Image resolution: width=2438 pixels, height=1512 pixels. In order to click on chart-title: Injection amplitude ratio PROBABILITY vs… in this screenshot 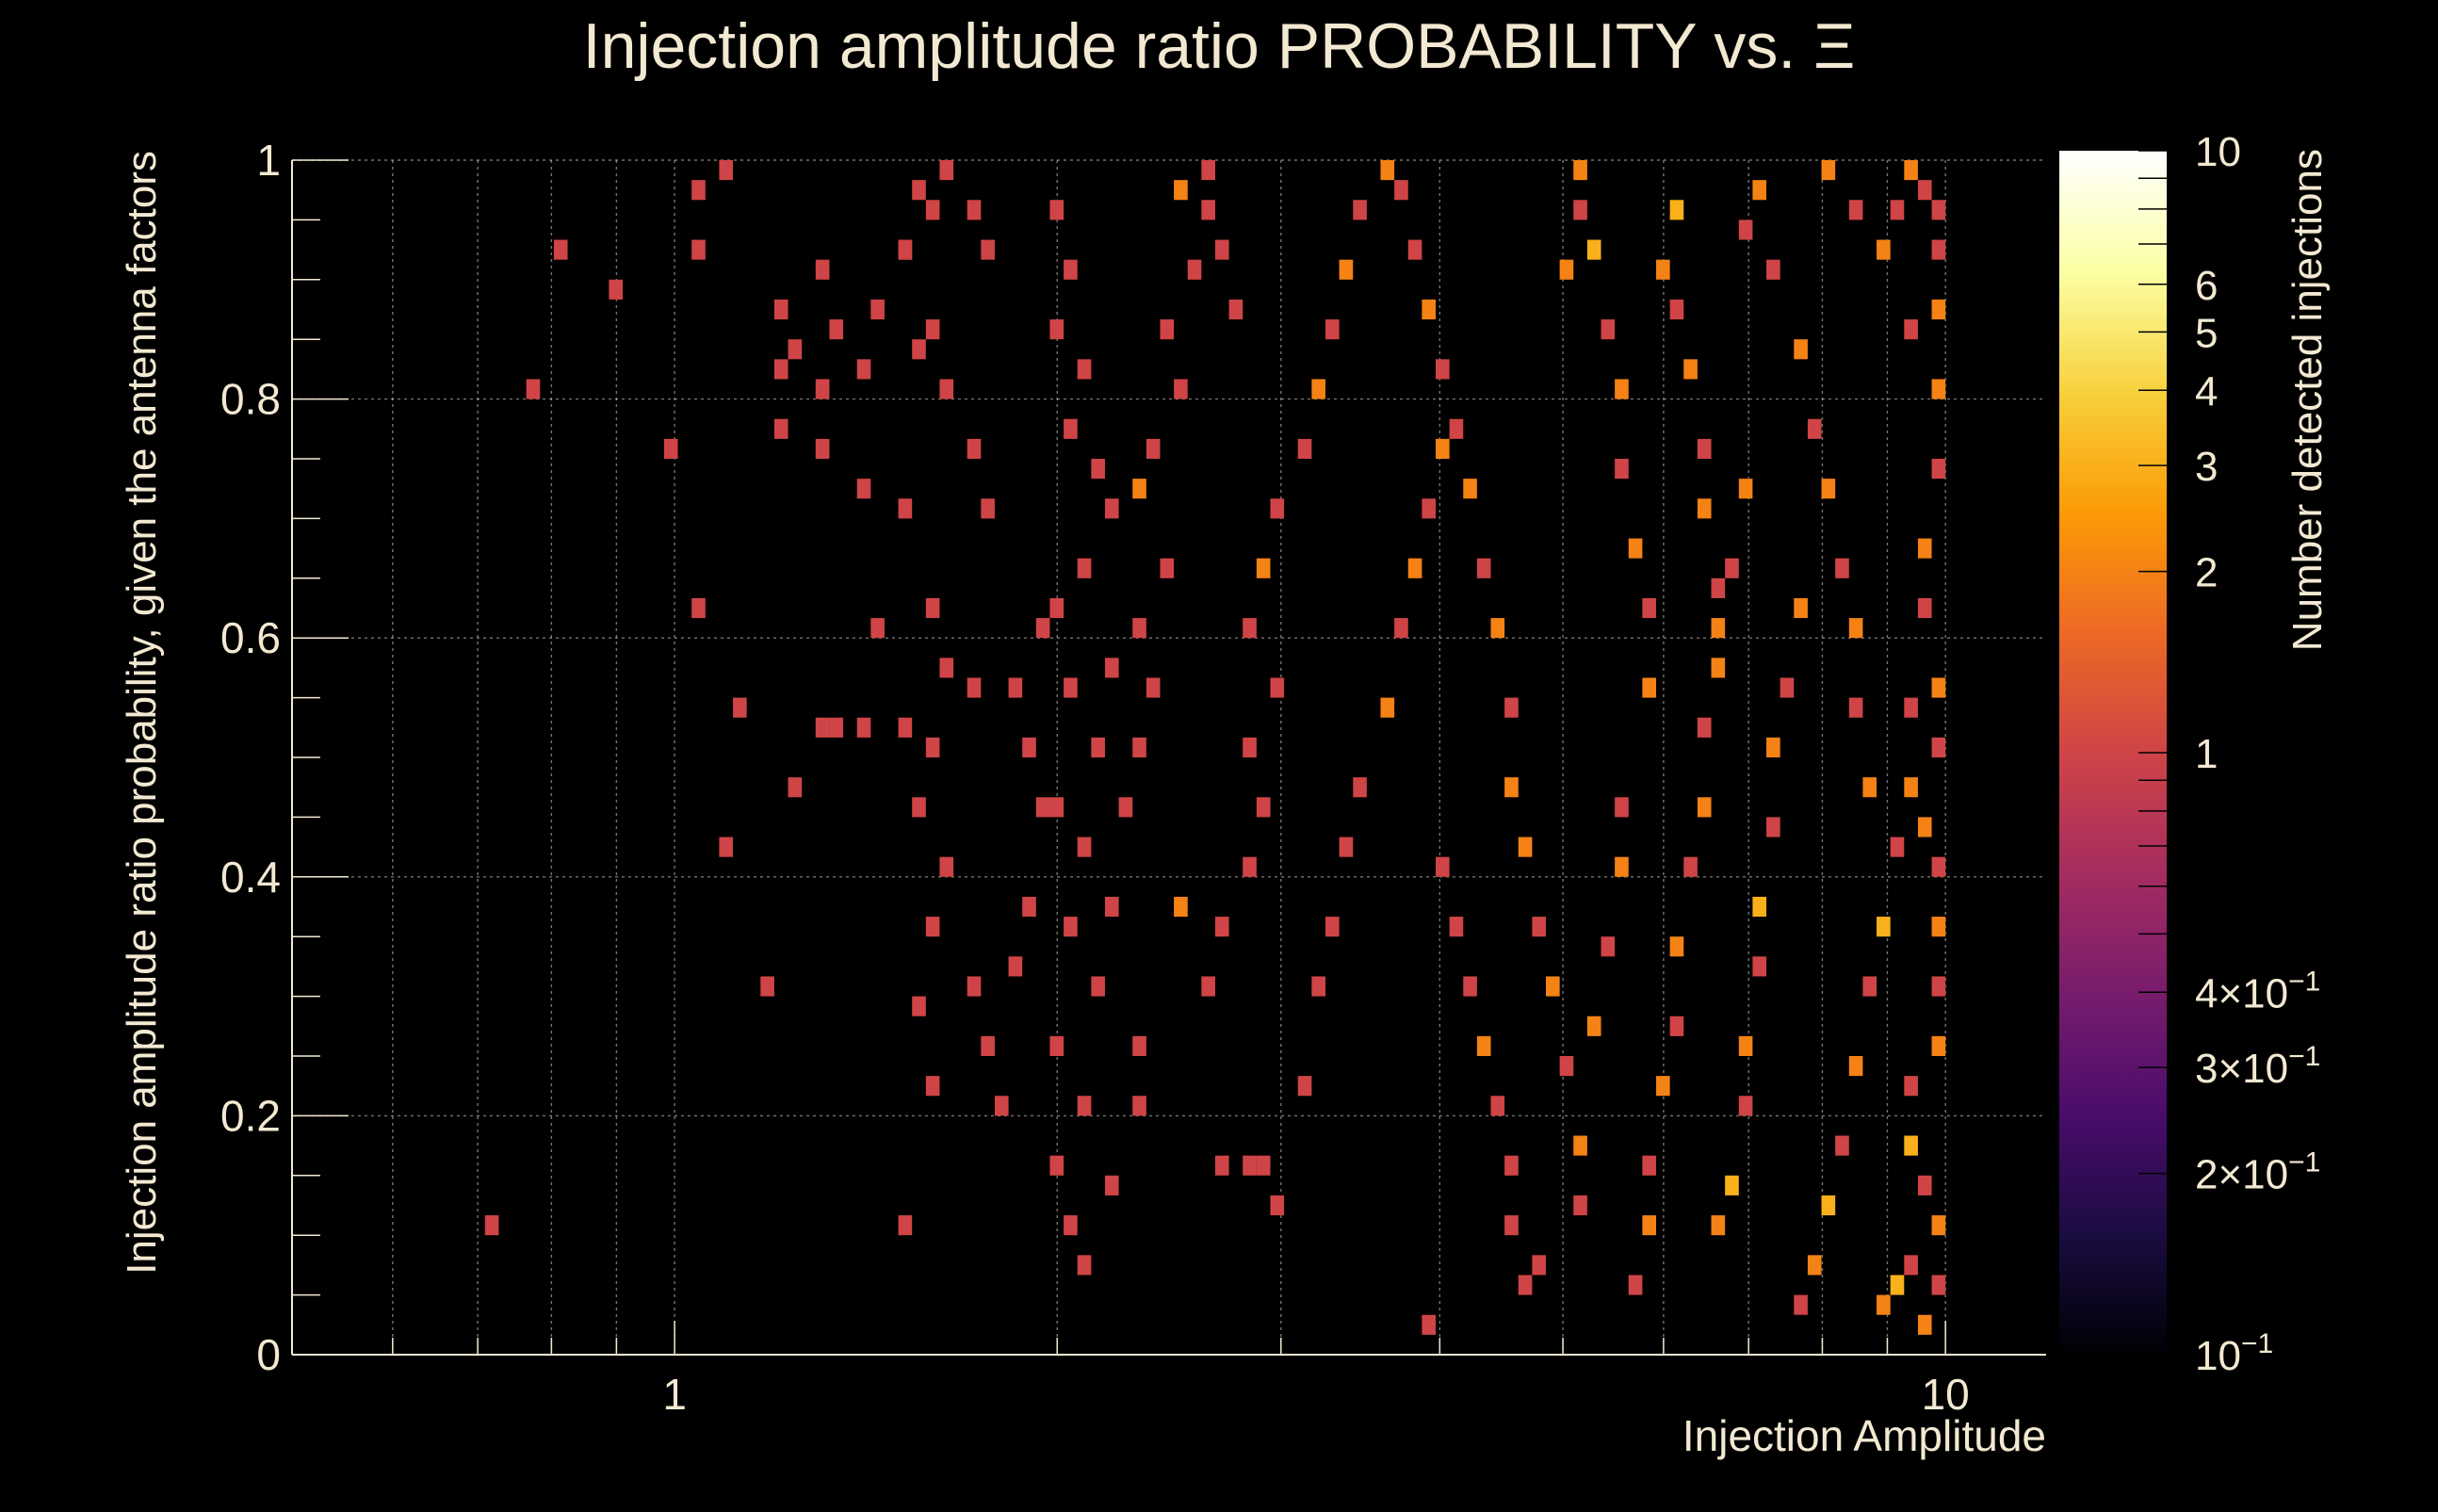, I will do `click(1219, 46)`.